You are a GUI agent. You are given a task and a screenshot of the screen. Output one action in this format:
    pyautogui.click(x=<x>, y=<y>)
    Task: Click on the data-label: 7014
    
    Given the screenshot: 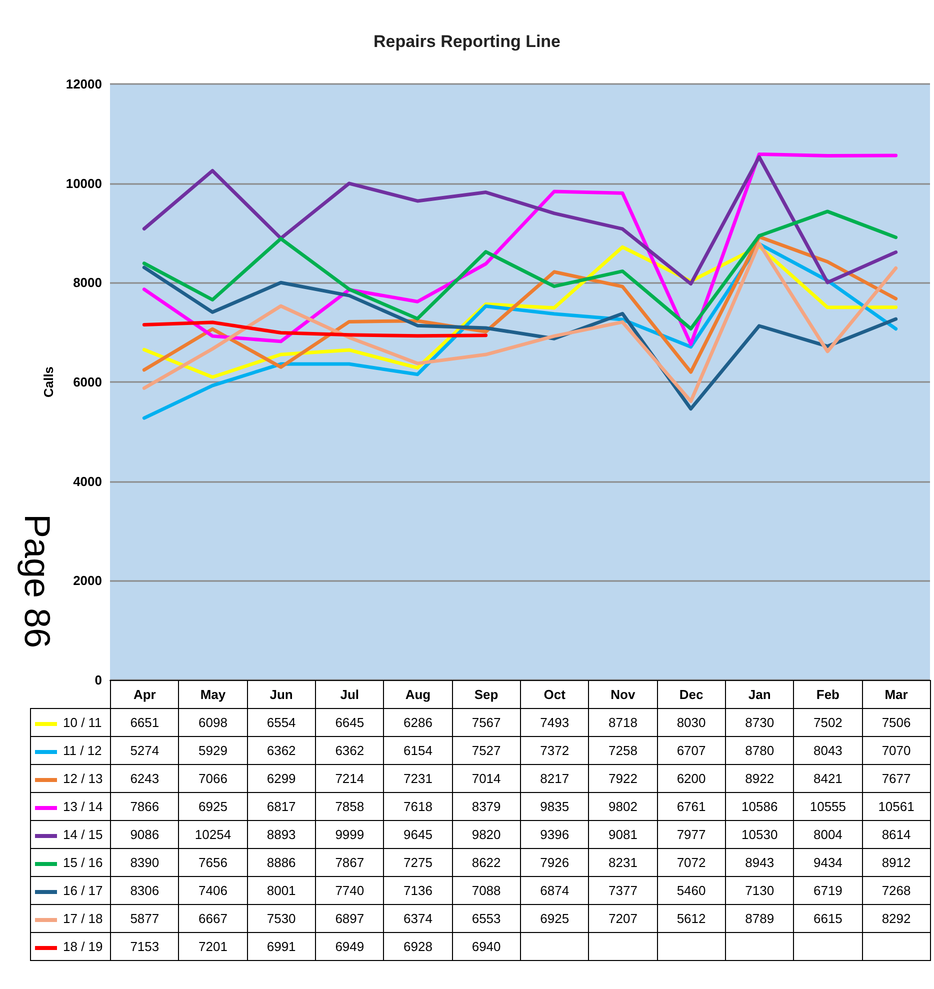 What is the action you would take?
    pyautogui.click(x=486, y=778)
    